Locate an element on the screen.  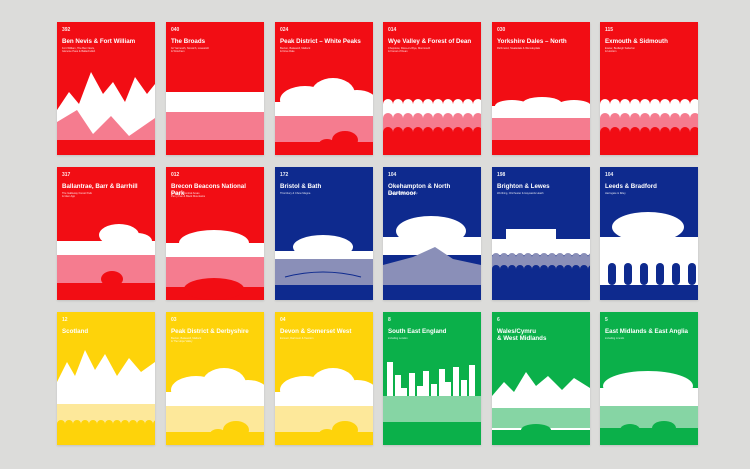
poster-title: Brighton & Lewes is located at coordinates (523, 186).